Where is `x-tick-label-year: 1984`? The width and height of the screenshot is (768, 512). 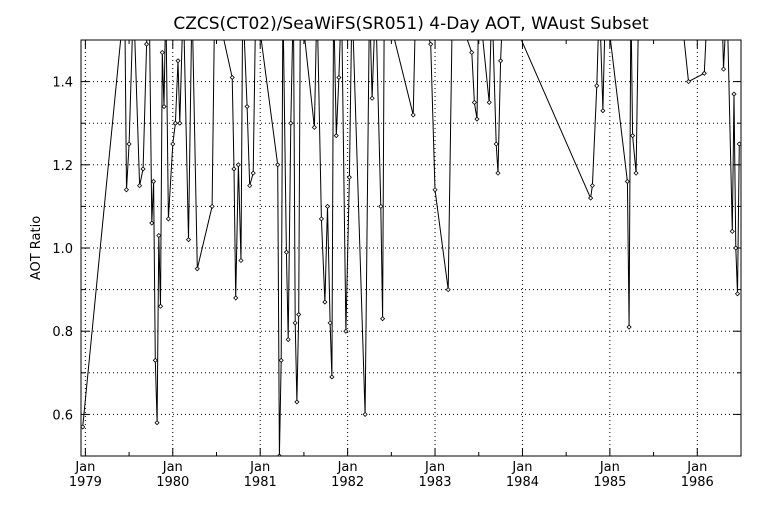
x-tick-label-year: 1984 is located at coordinates (522, 482).